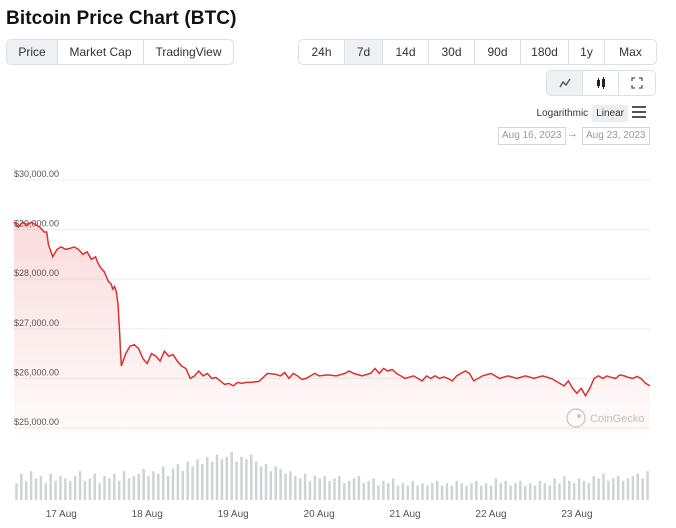  Describe the element at coordinates (406, 52) in the screenshot. I see `range-14d: 14d` at that location.